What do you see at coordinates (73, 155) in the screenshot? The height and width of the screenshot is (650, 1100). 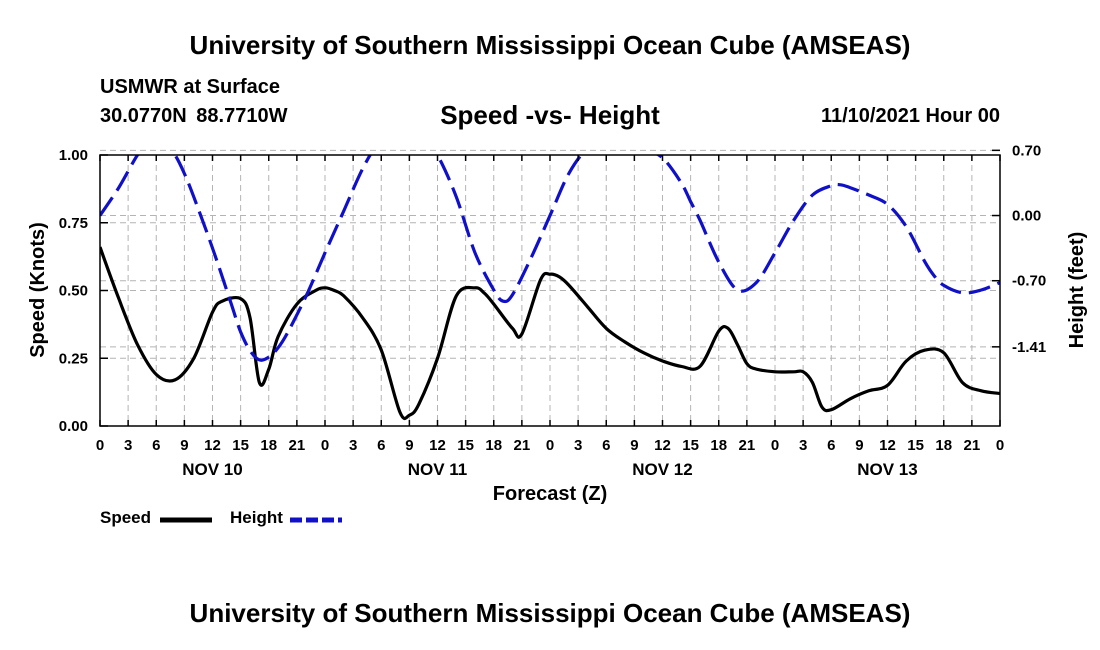 I see `y-tick-label: 1.00` at bounding box center [73, 155].